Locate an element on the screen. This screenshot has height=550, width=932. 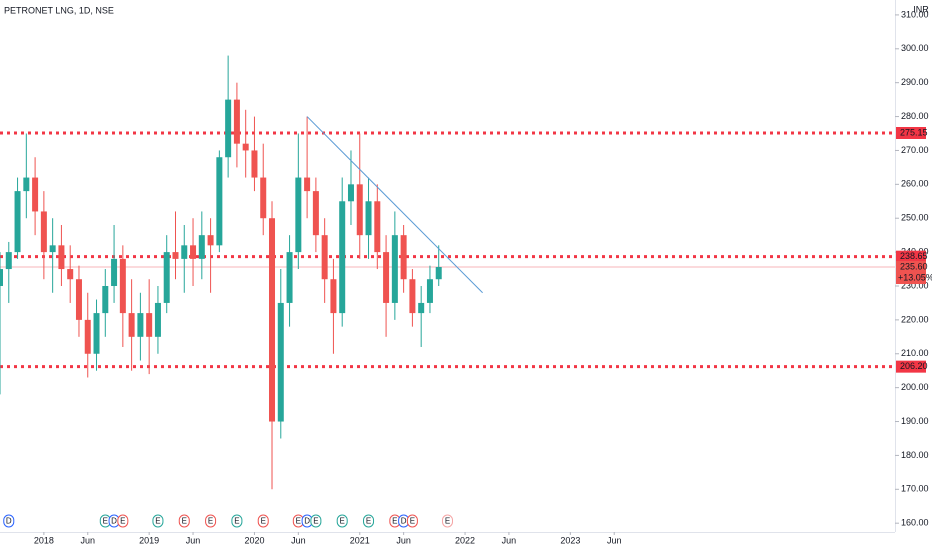
y-tick-label: 210.00 is located at coordinates (915, 353).